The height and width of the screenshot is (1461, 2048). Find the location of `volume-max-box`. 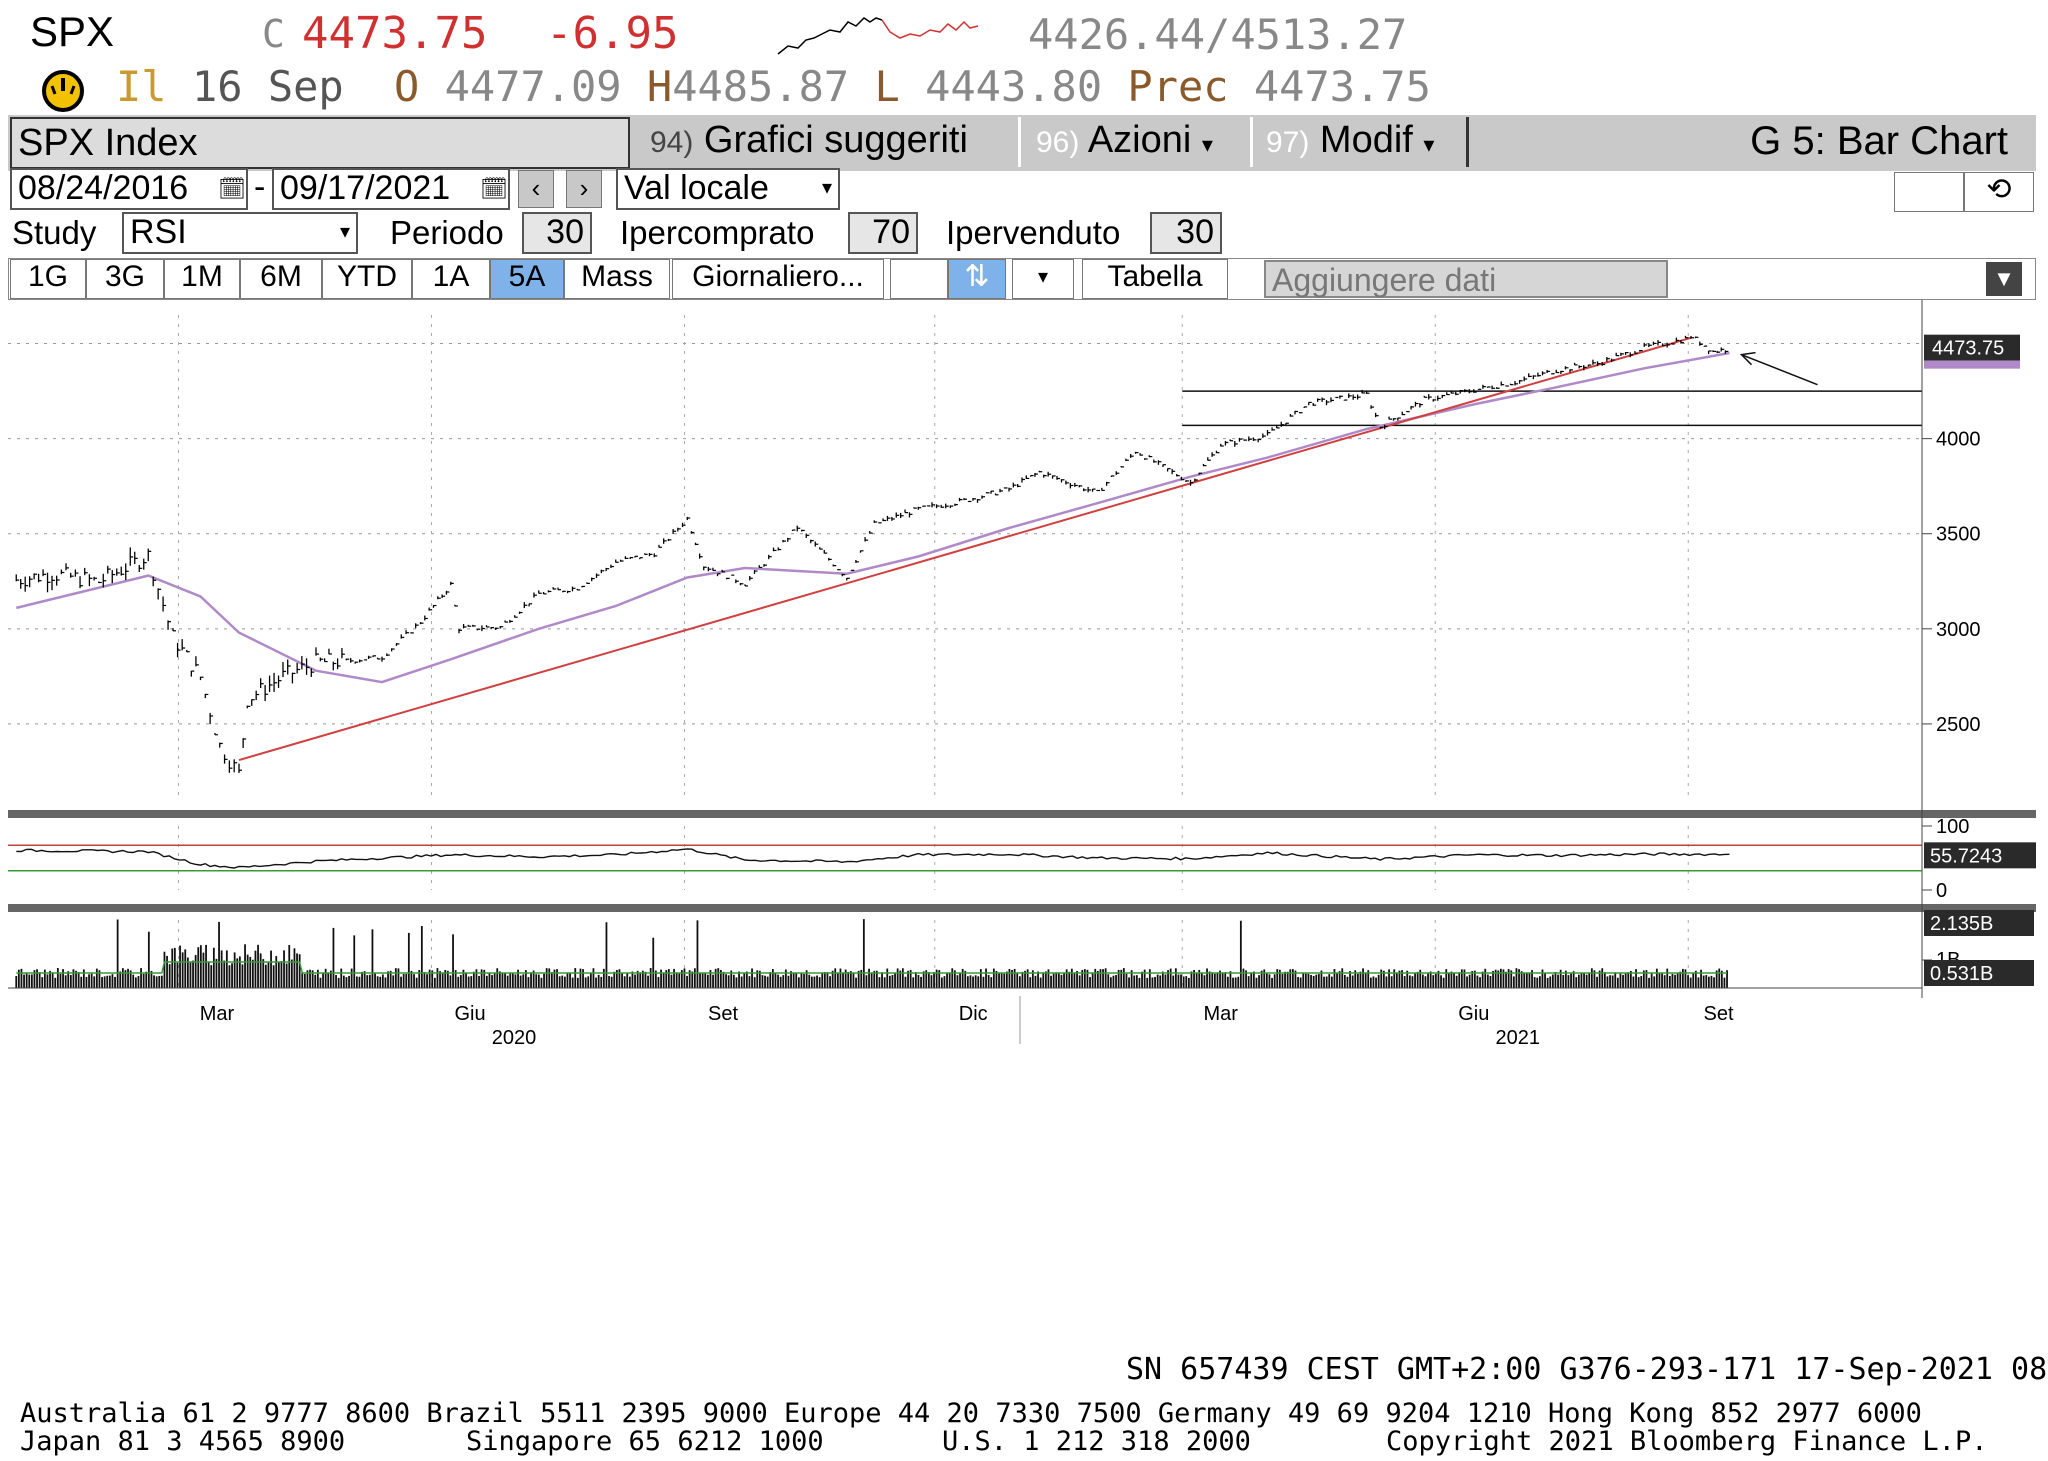

volume-max-box is located at coordinates (1979, 923).